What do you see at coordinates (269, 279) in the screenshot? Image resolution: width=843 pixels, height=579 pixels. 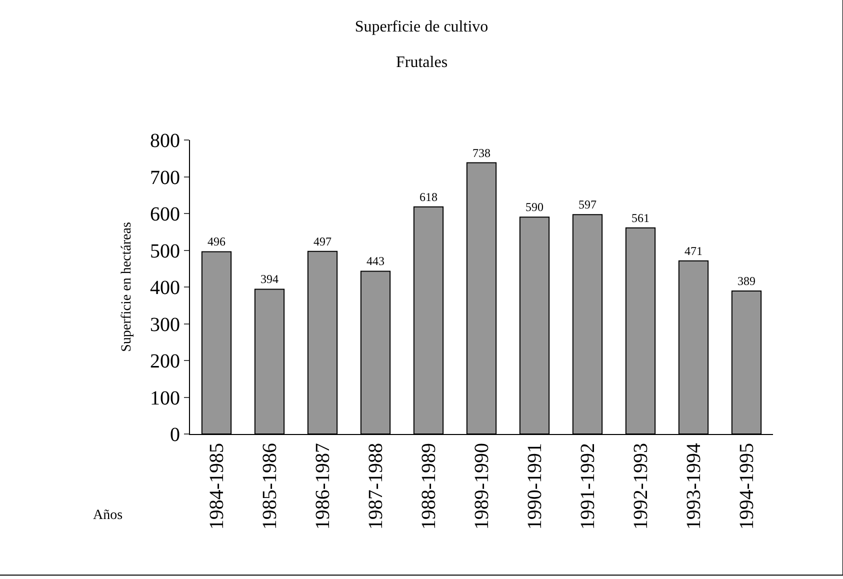 I see `data-label: 394` at bounding box center [269, 279].